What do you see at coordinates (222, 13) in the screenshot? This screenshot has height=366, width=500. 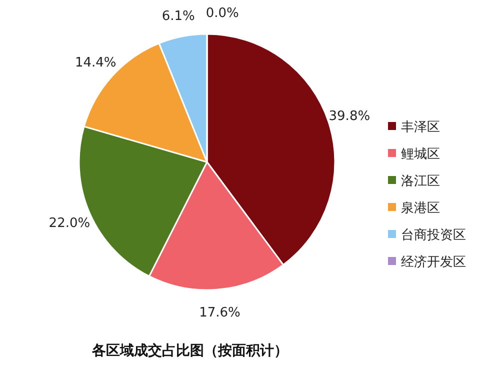 I see `text: 0.0%` at bounding box center [222, 13].